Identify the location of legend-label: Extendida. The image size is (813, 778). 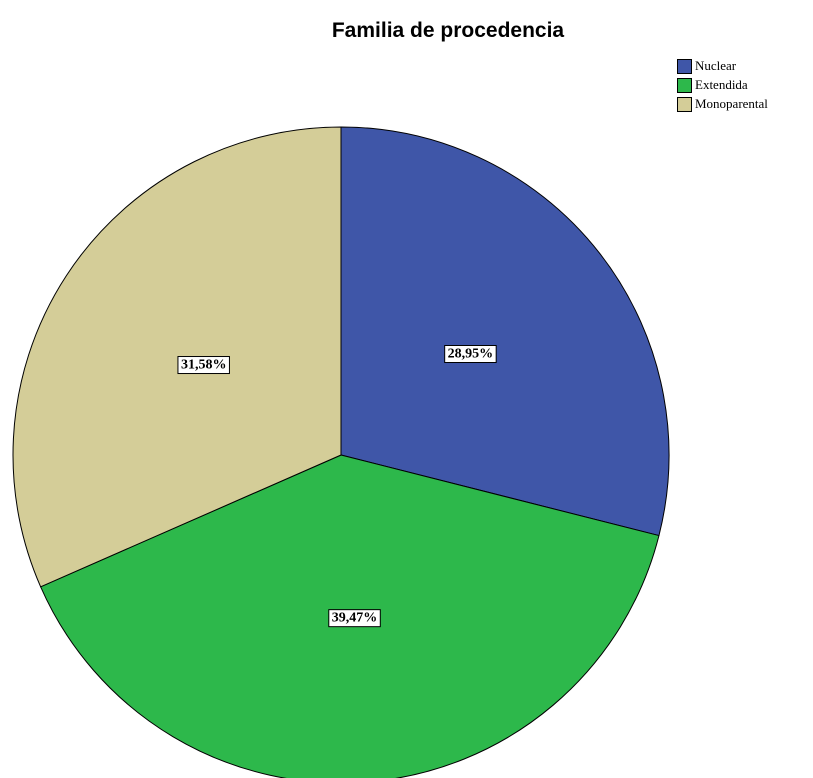
(721, 84).